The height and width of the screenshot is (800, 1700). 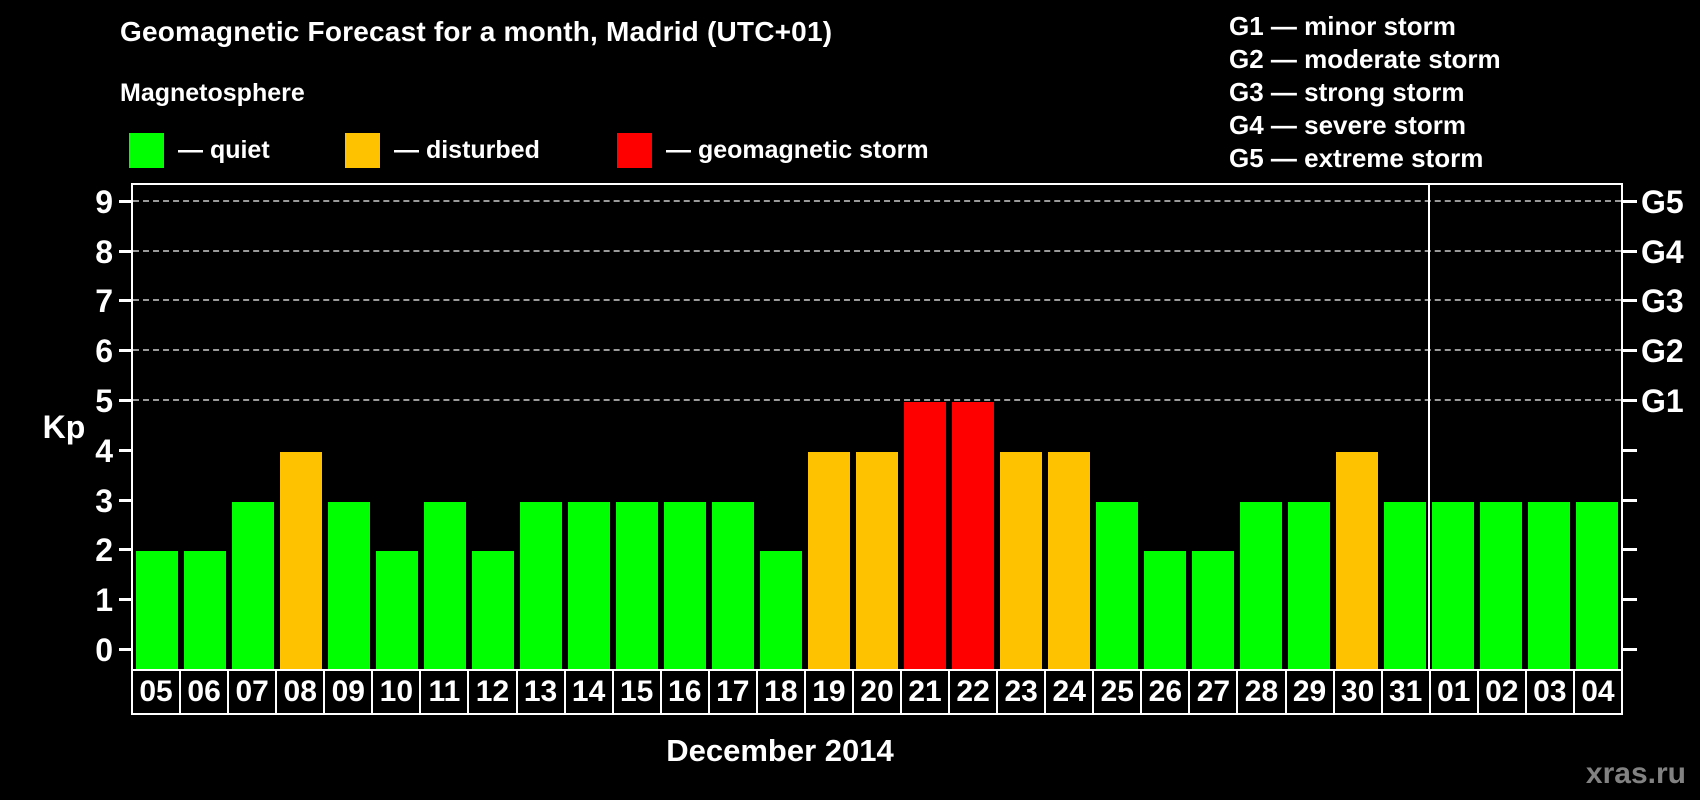 I want to click on storm-scale-item: G3 — strong storm, so click(x=1347, y=92).